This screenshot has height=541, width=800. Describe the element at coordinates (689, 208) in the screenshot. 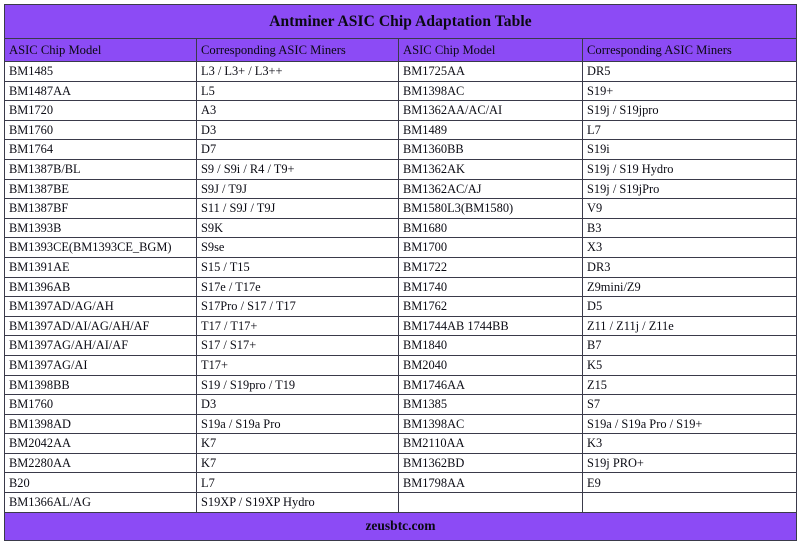

I see `cell-corresponding-miners-right: V9` at that location.